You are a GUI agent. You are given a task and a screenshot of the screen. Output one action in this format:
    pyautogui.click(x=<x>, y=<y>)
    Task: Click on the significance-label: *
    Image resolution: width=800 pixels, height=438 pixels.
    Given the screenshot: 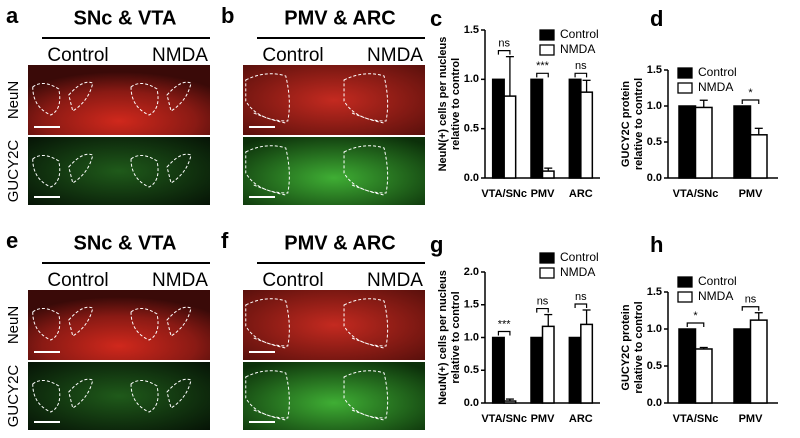 What is the action you would take?
    pyautogui.click(x=750, y=93)
    